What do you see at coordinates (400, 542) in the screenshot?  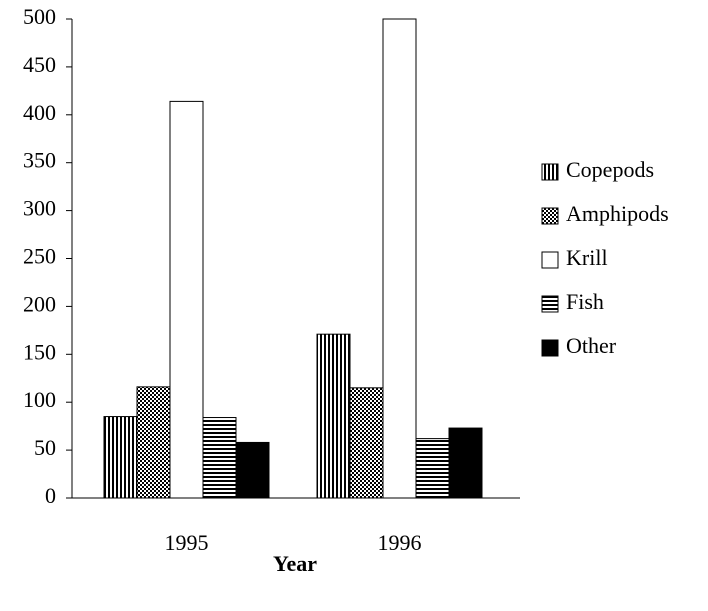 I see `x-tick-label: 1996` at bounding box center [400, 542].